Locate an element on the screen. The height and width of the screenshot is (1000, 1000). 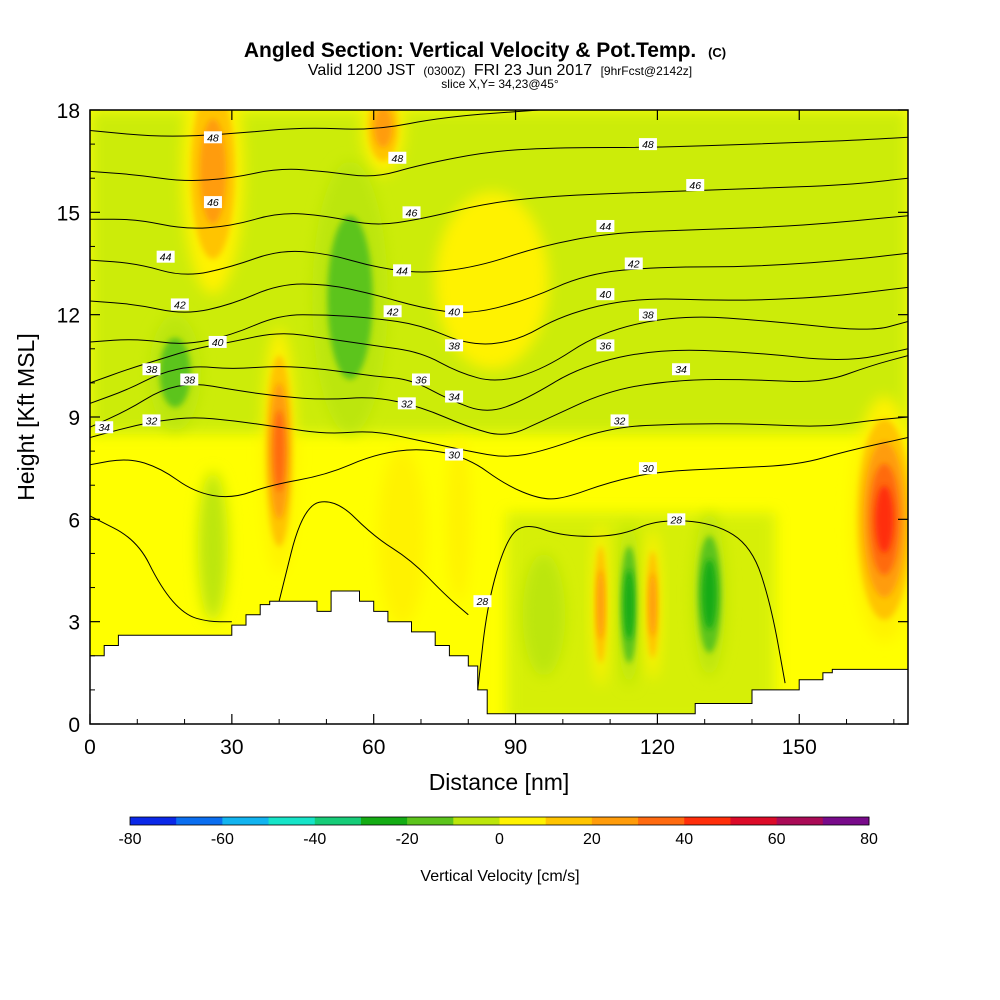
isentrope-label-11: 44 is located at coordinates (402, 270).